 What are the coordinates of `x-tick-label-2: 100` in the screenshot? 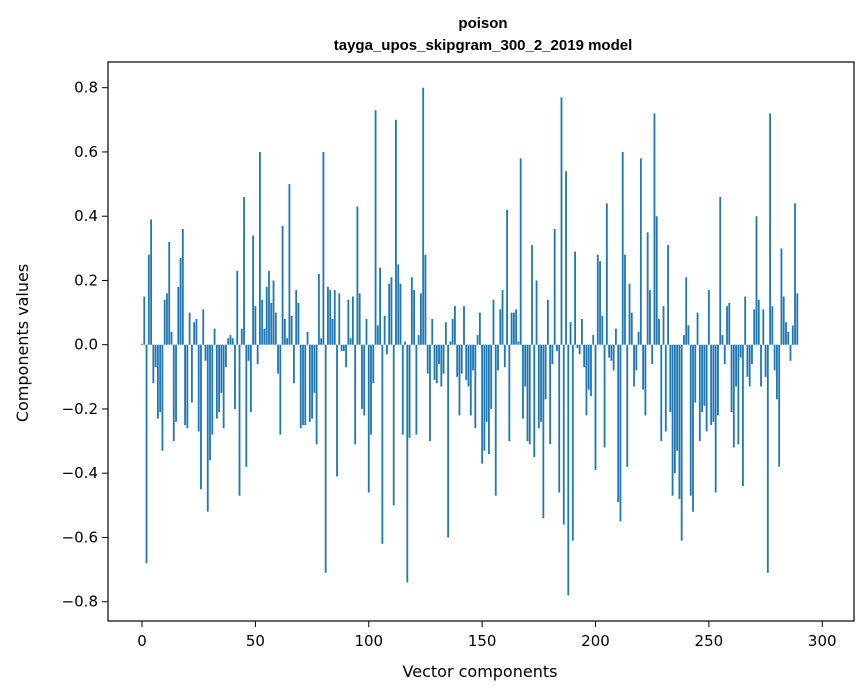 It's located at (368, 641).